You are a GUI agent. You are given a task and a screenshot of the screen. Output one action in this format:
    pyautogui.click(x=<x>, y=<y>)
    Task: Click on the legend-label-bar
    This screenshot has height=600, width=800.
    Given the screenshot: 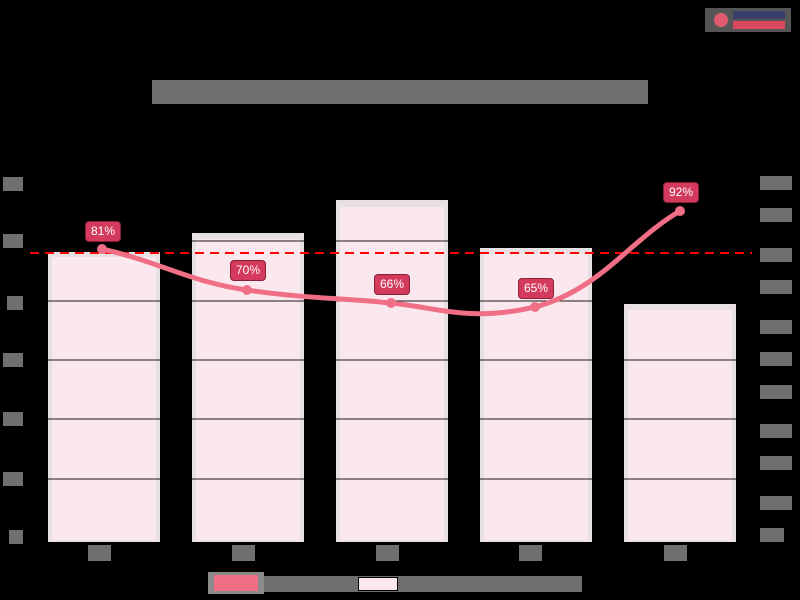 What is the action you would take?
    pyautogui.click(x=491, y=584)
    